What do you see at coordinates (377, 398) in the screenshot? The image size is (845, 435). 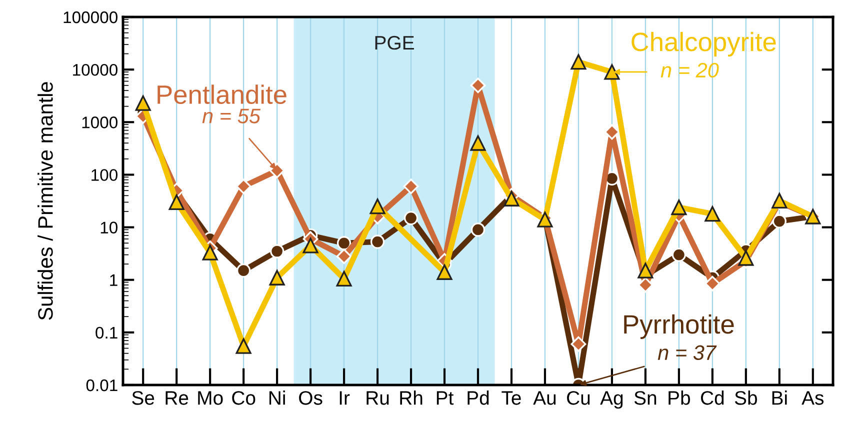 I see `x-tick-label: Ru` at bounding box center [377, 398].